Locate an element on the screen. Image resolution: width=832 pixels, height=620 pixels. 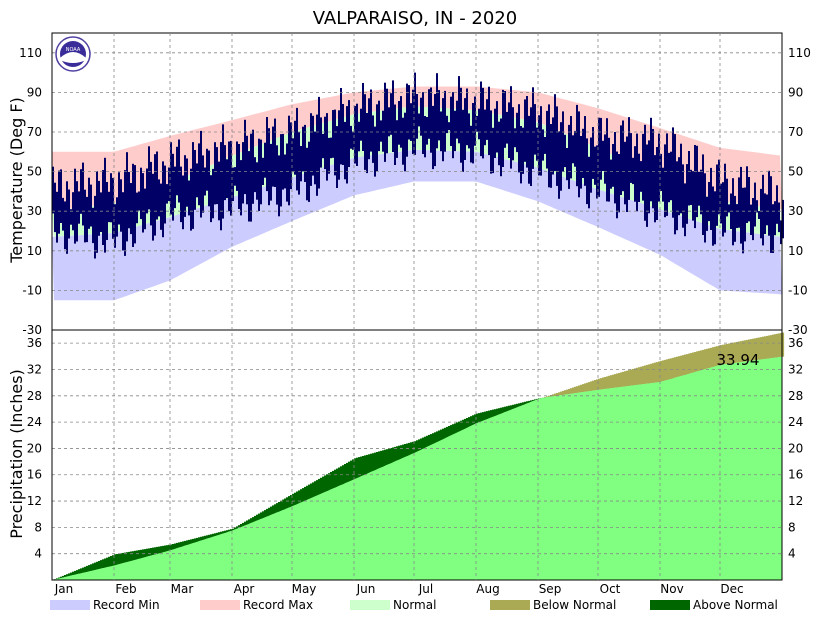
temp-tick-label-left: 10 is located at coordinates (34, 251).